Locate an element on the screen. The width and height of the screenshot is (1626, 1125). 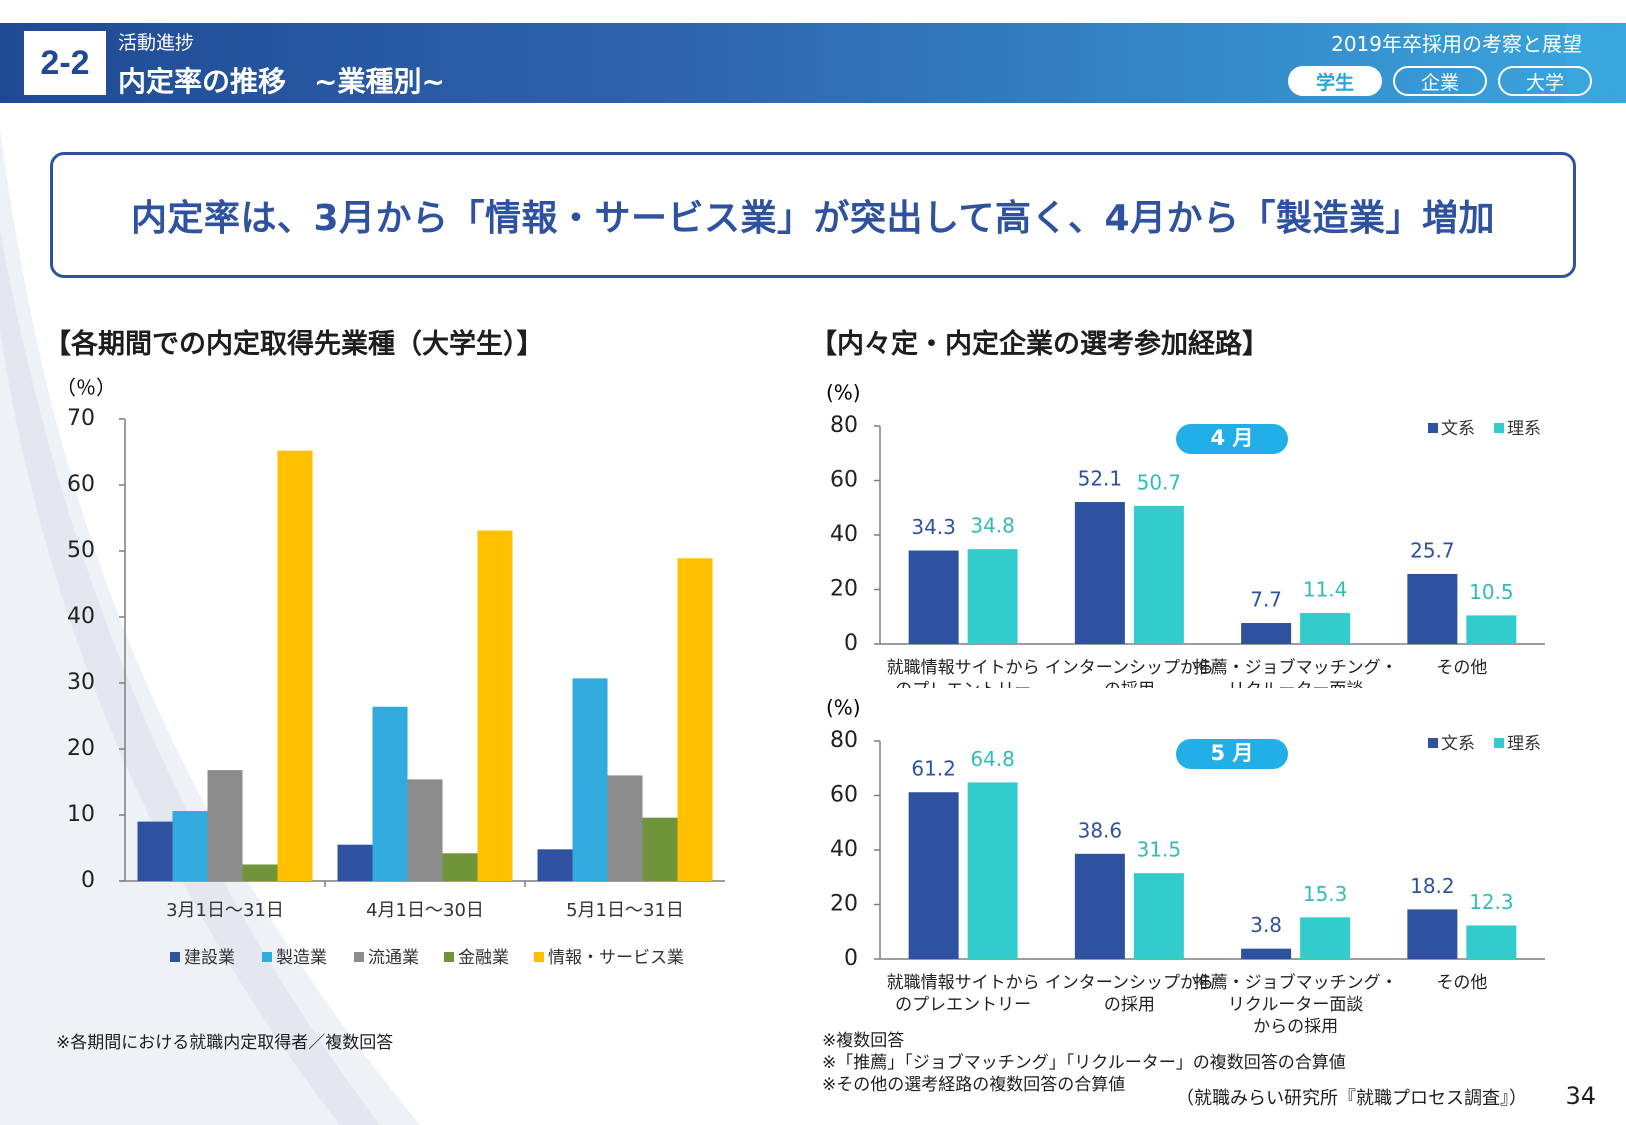
left-chart-title: 【各期間での内定取得先業種（大学生）】 is located at coordinates (294, 344).